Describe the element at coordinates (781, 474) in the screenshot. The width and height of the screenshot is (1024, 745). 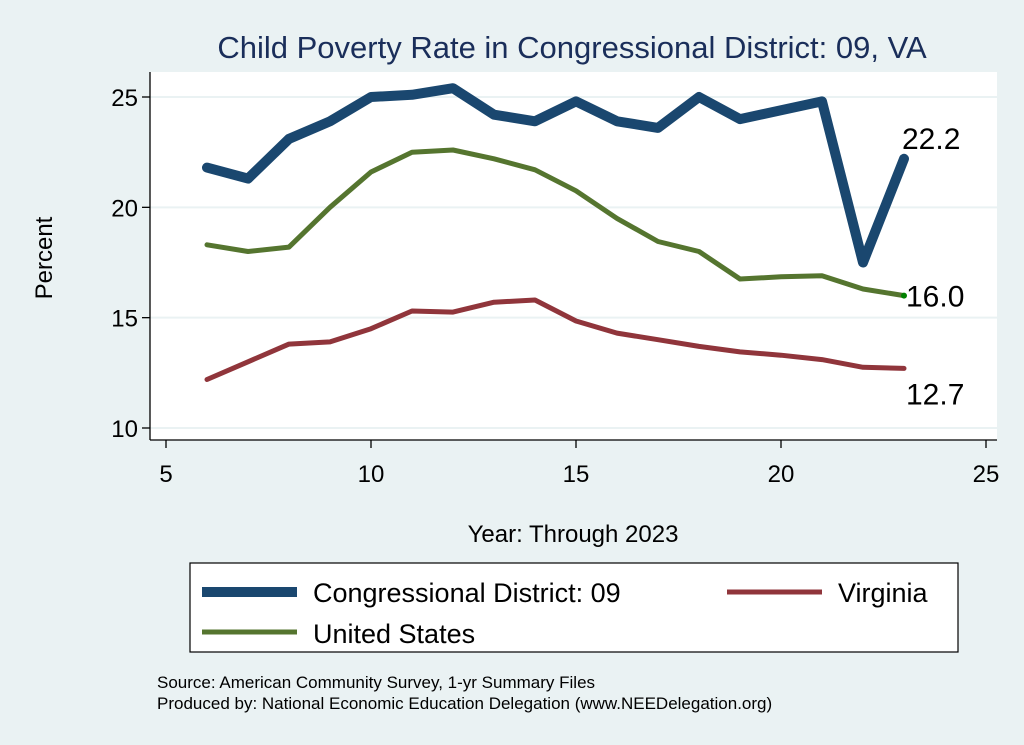
I see `x-tick-label: 20` at that location.